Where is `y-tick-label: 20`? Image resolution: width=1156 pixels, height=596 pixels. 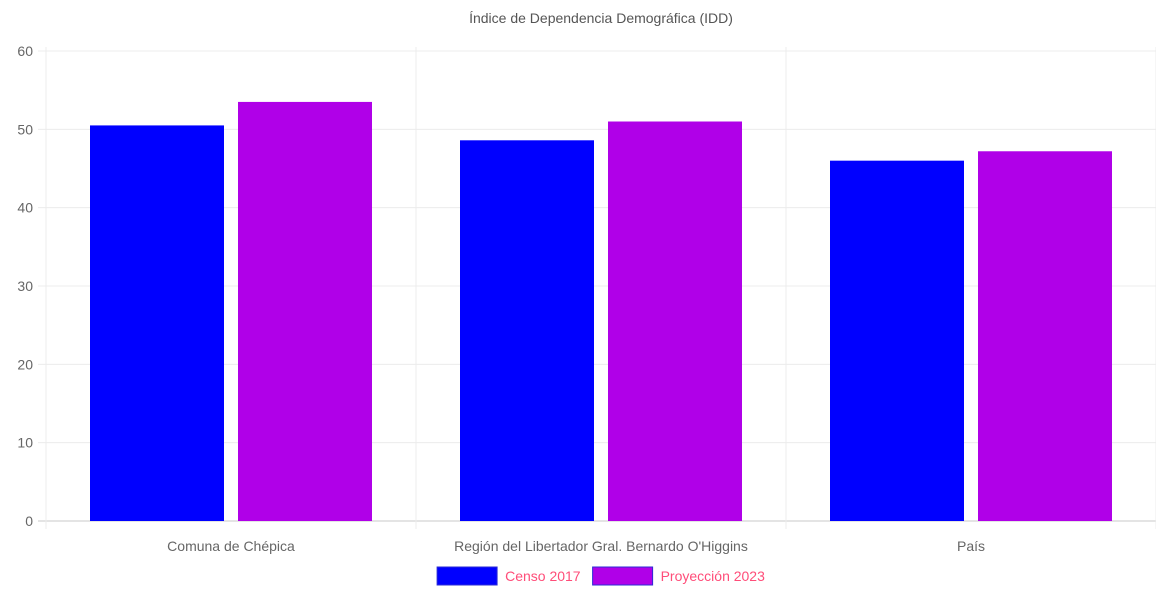 y-tick-label: 20 is located at coordinates (25, 364).